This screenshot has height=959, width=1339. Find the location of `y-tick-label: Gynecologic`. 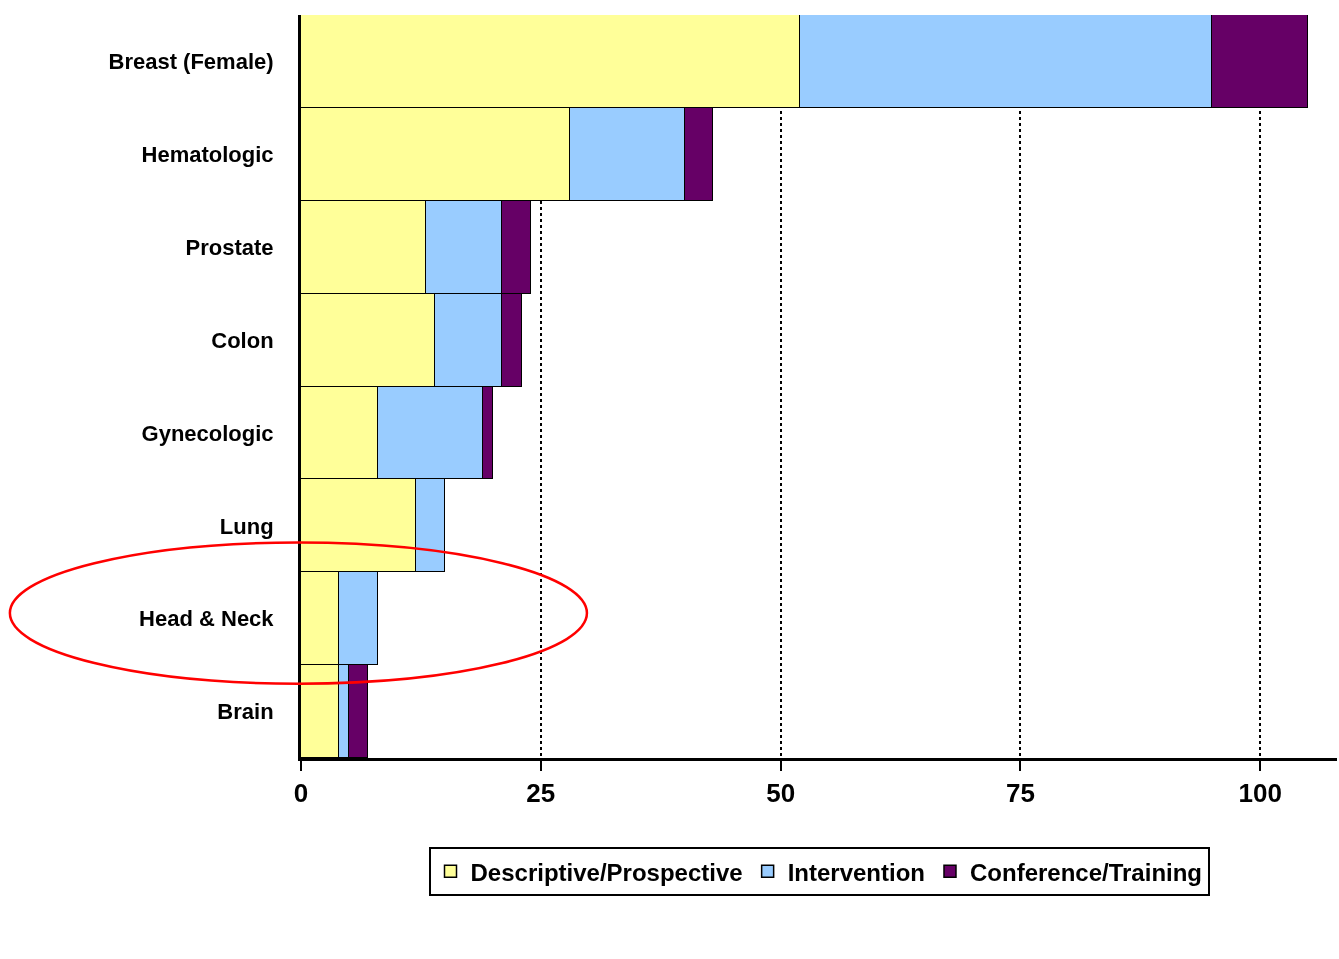

y-tick-label: Gynecologic is located at coordinates (207, 433).